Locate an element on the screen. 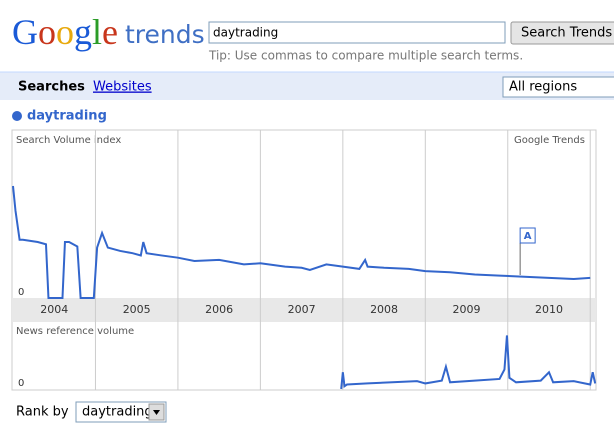 The width and height of the screenshot is (614, 428). year-label: 2010 is located at coordinates (549, 309).